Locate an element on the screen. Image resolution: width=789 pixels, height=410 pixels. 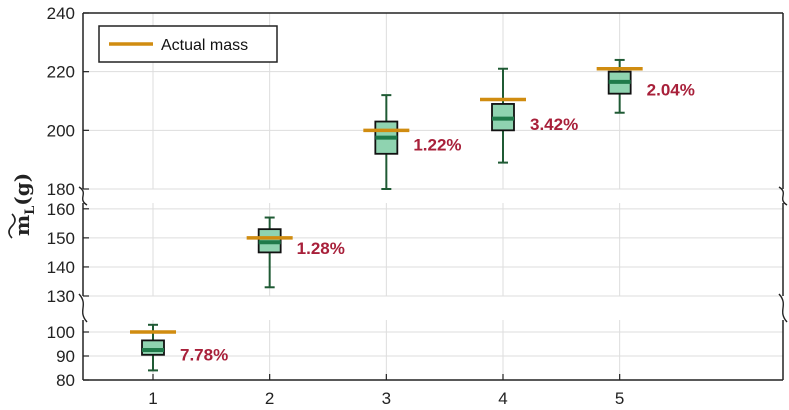
y-tick-label-160: 160 is located at coordinates (61, 209).